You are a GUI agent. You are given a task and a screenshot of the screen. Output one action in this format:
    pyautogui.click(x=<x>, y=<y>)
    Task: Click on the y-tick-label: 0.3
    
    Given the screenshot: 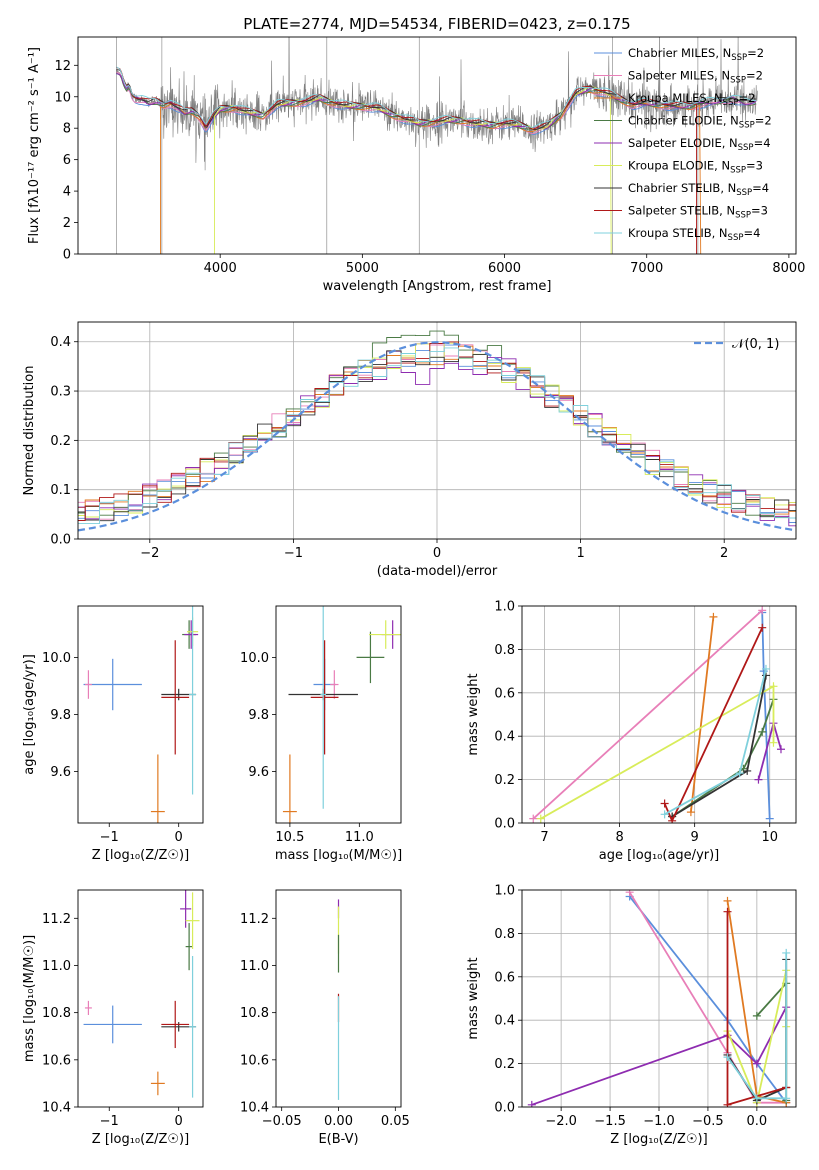 What is the action you would take?
    pyautogui.click(x=60, y=392)
    